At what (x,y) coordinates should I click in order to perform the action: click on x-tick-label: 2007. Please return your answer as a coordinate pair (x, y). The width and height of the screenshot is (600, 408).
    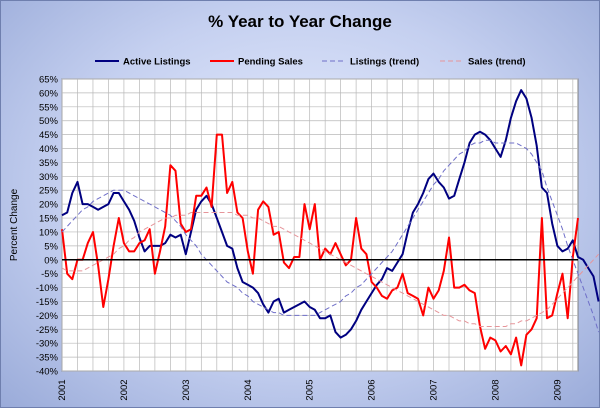
    Looking at the image, I should click on (434, 389).